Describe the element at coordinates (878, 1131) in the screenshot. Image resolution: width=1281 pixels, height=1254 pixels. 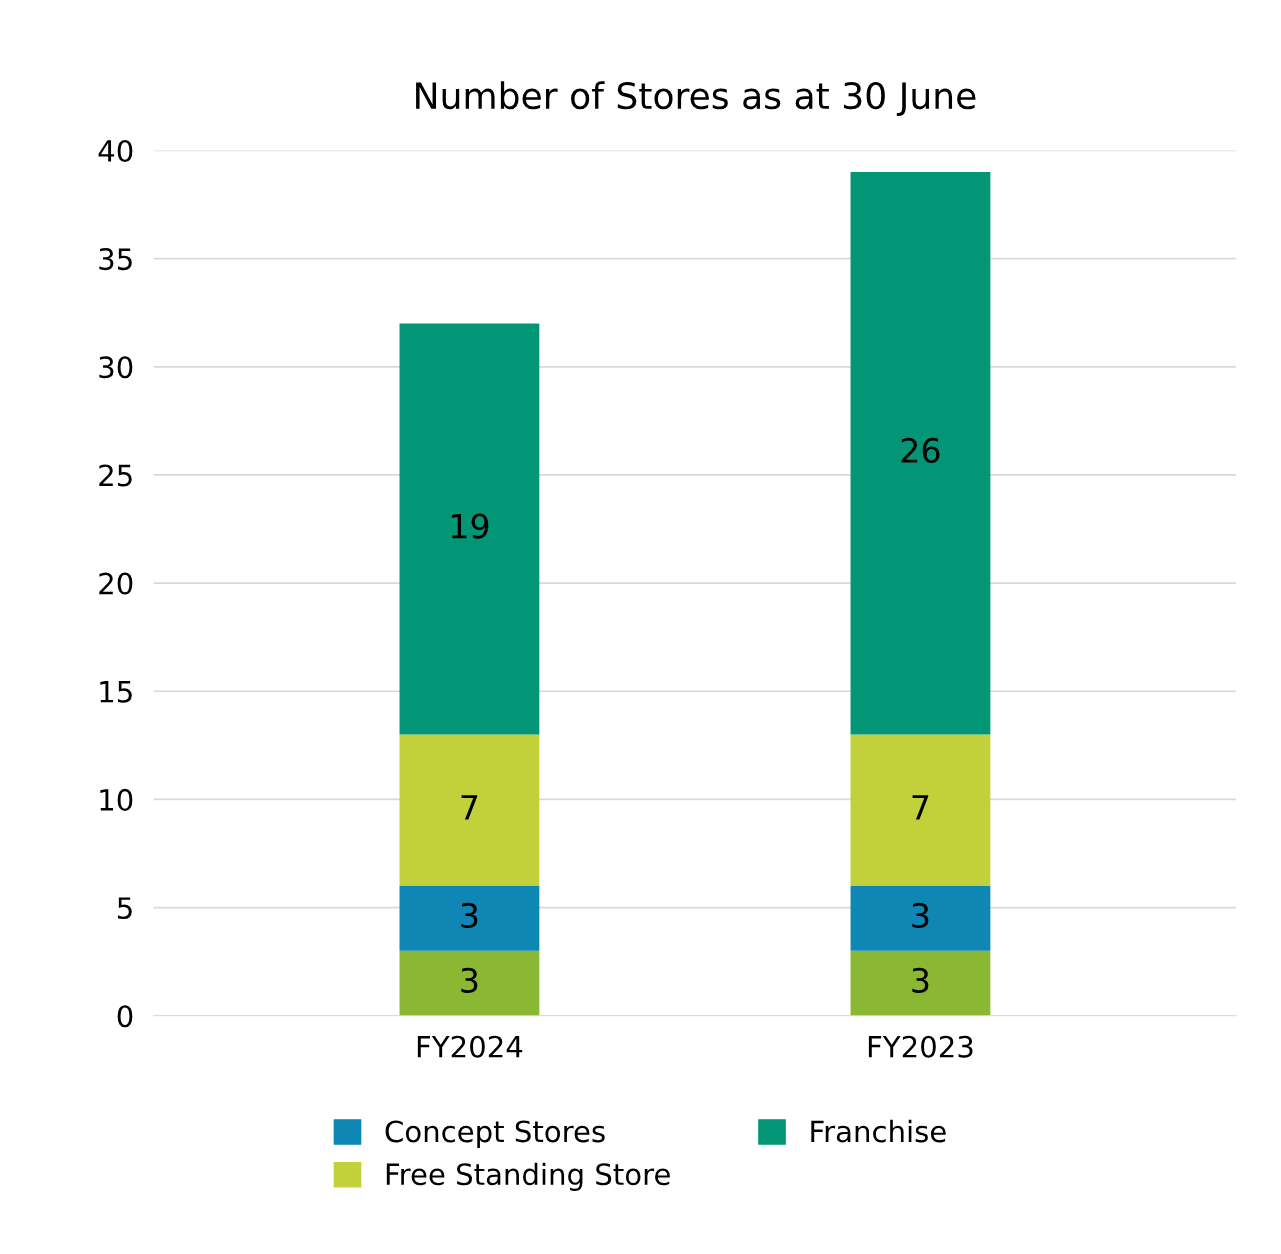
I see `legend-label: Franchise` at that location.